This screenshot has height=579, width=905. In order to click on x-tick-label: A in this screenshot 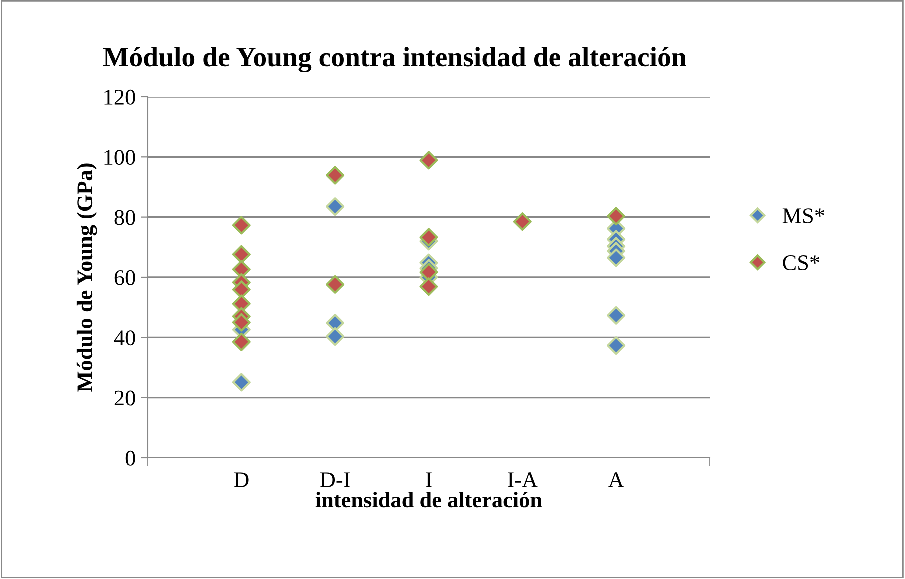, I will do `click(616, 480)`.